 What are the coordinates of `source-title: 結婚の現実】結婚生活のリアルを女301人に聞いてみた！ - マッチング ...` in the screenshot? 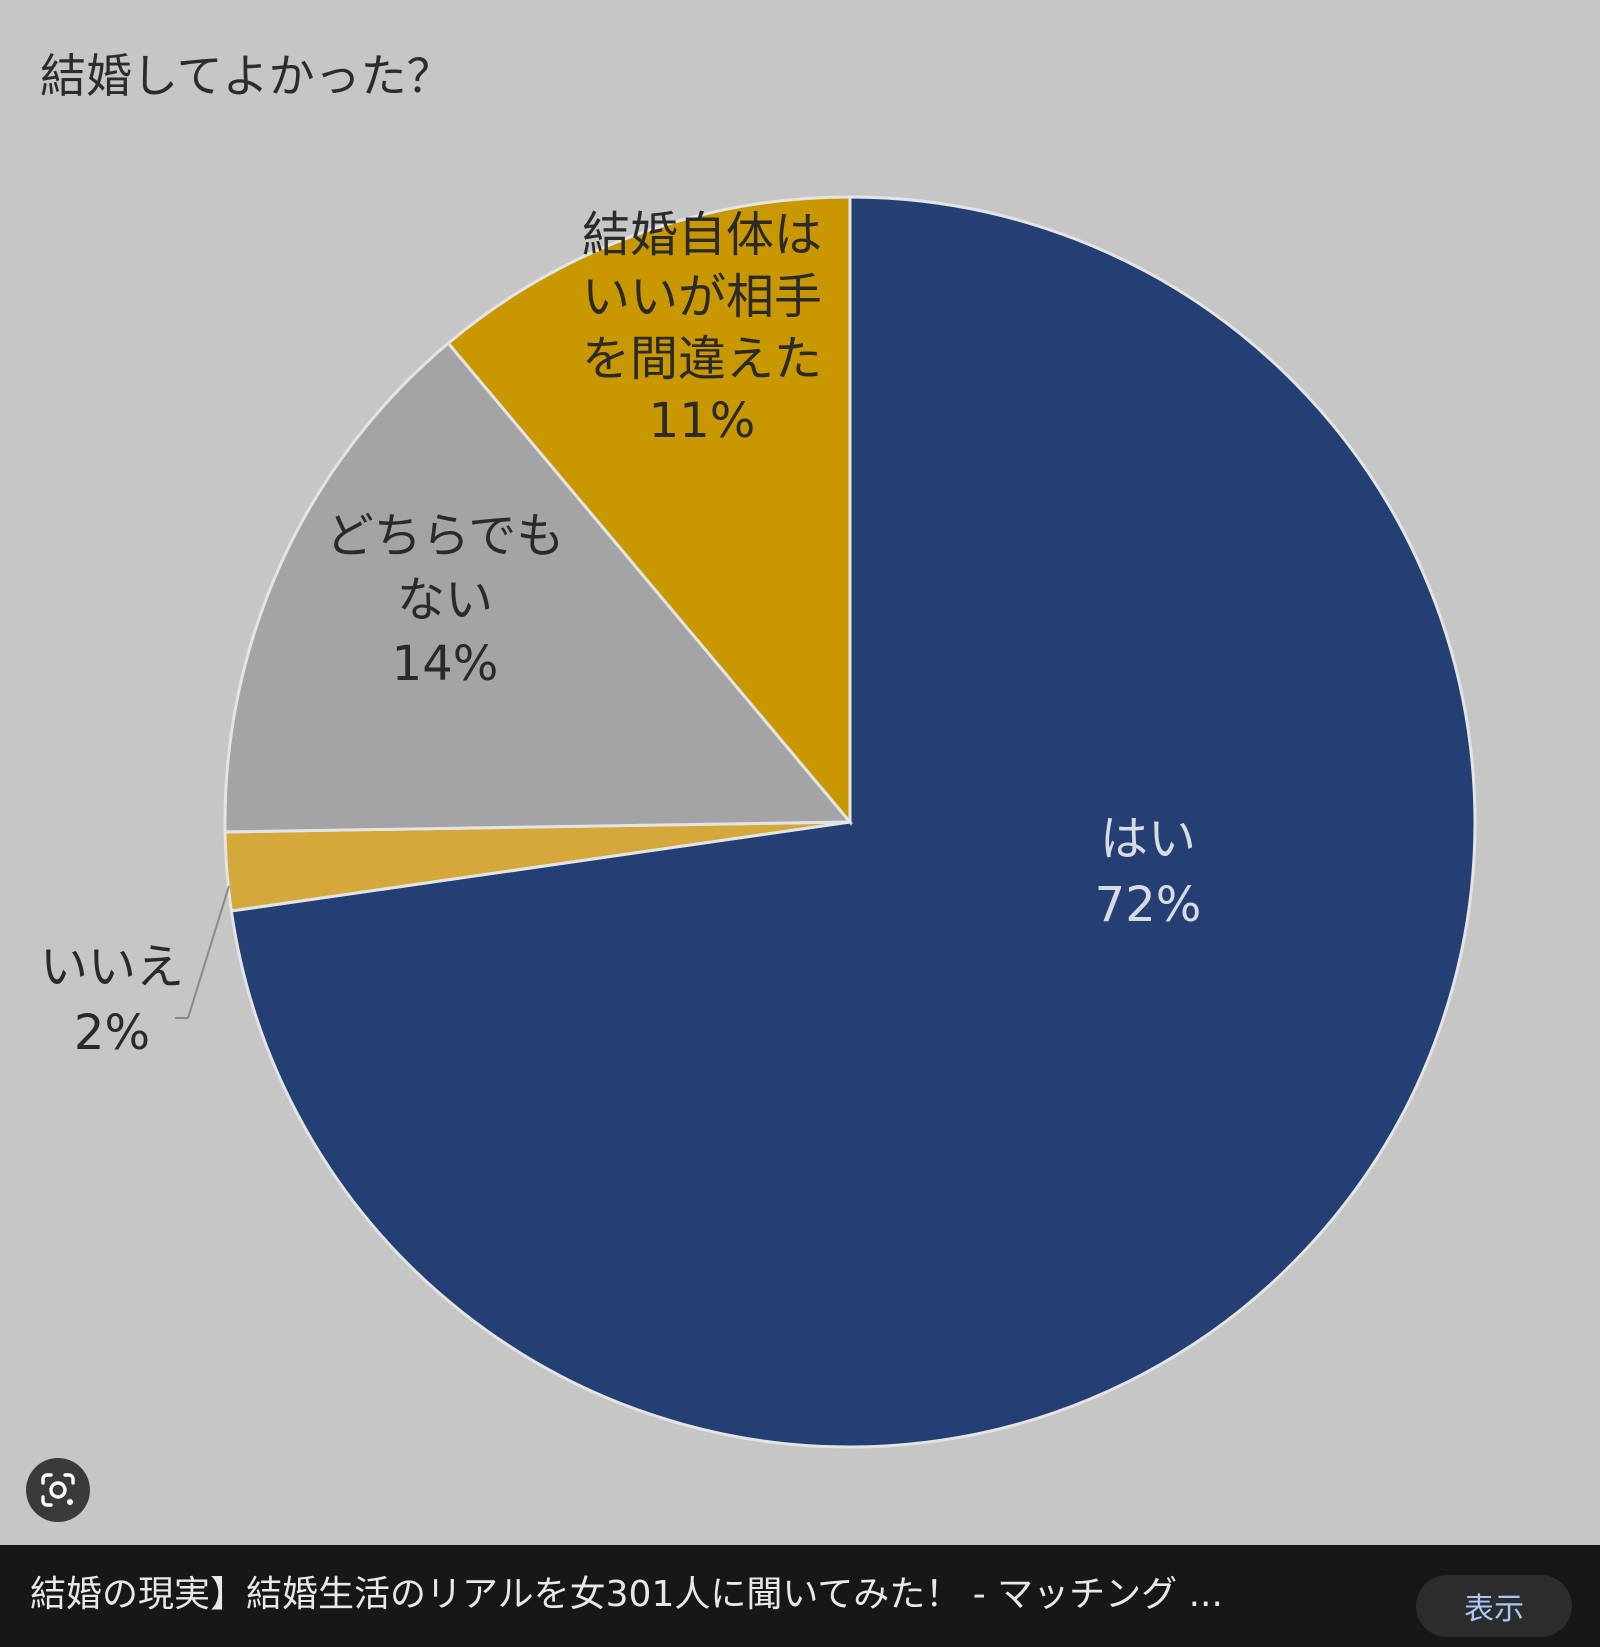 It's located at (626, 1594).